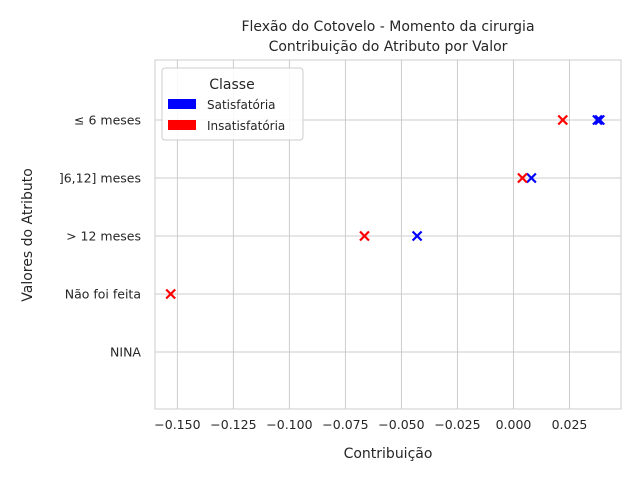 This screenshot has height=480, width=640. Describe the element at coordinates (103, 294) in the screenshot. I see `y-tick-label: Não foi feita` at that location.